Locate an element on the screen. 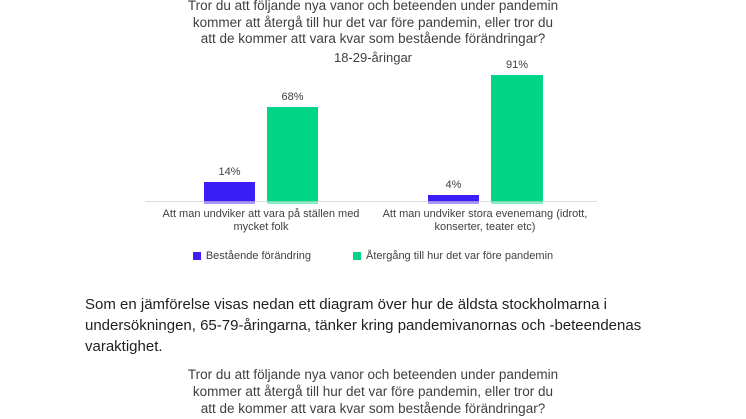 Image resolution: width=746 pixels, height=419 pixels. legend-item-bestaende: Bestående förändring is located at coordinates (252, 256).